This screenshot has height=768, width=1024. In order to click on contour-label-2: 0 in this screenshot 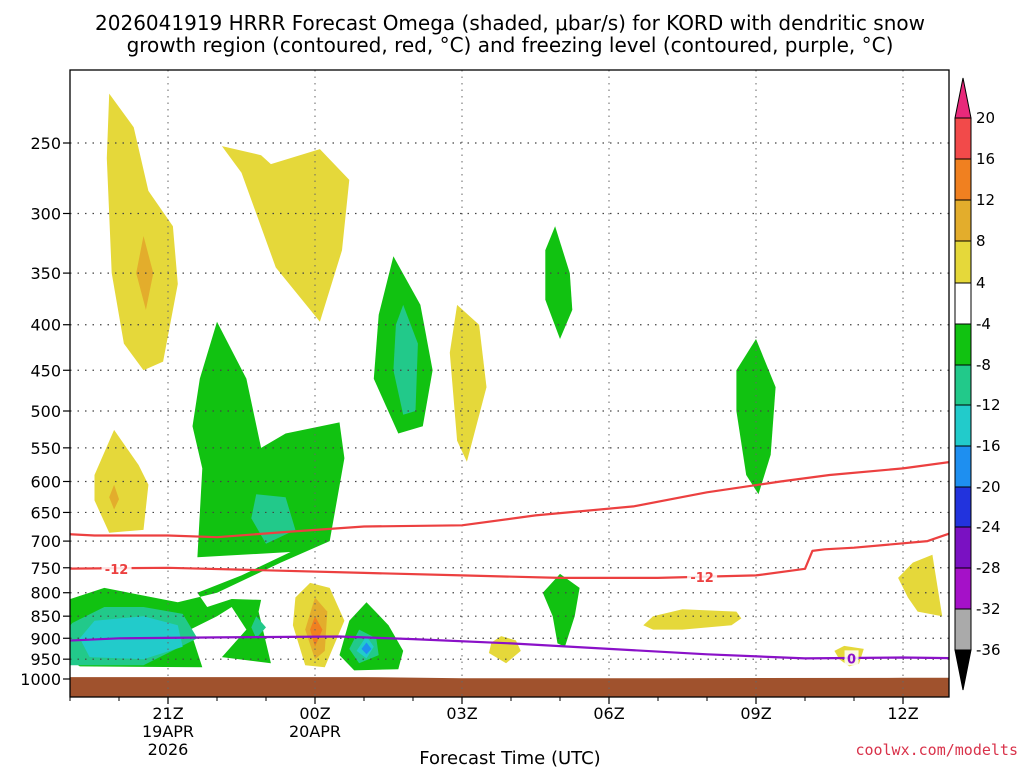, I will do `click(851, 659)`.